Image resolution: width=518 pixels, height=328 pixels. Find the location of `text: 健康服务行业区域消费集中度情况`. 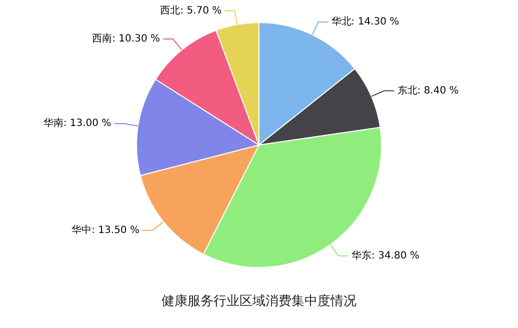

text: 健康服务行业区域消费集中度情况 is located at coordinates (259, 301).